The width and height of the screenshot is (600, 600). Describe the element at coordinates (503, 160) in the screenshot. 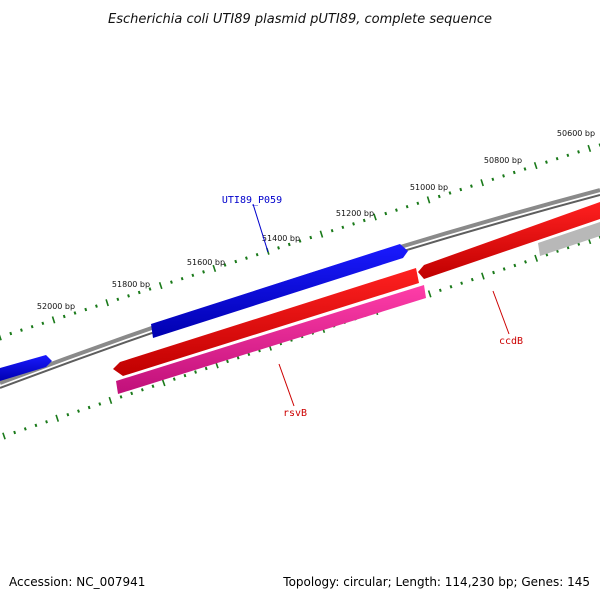

I see `tick-label-50800: 50800 bp` at that location.